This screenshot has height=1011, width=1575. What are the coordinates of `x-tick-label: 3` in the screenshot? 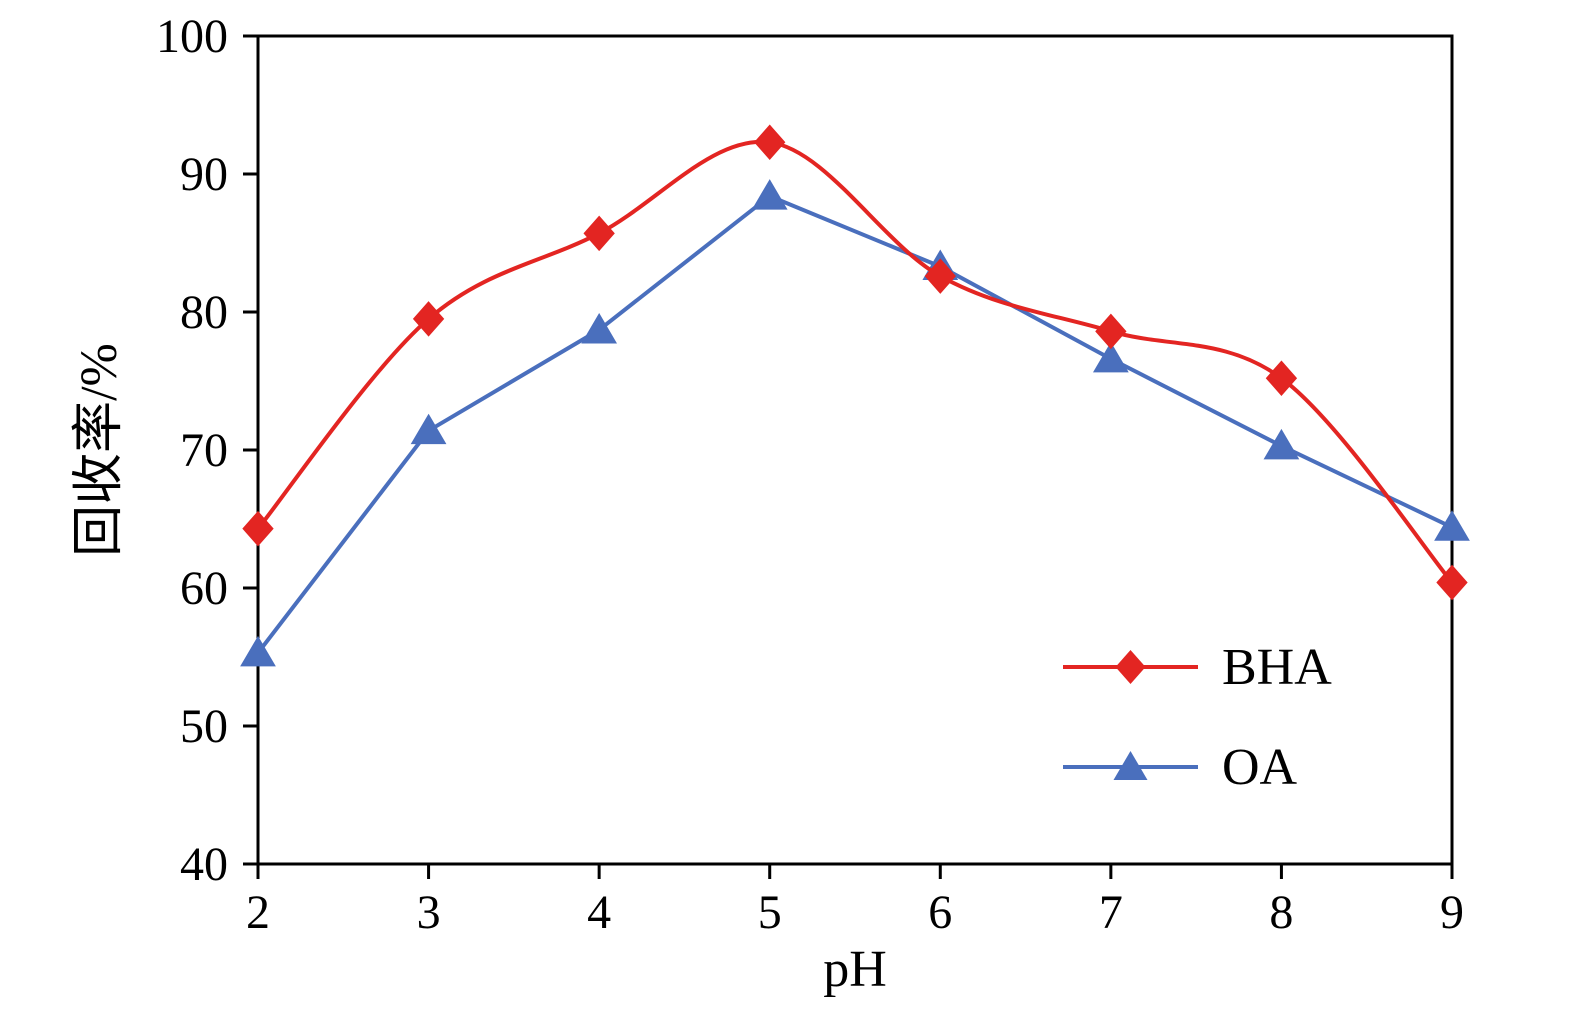 It's located at (429, 912).